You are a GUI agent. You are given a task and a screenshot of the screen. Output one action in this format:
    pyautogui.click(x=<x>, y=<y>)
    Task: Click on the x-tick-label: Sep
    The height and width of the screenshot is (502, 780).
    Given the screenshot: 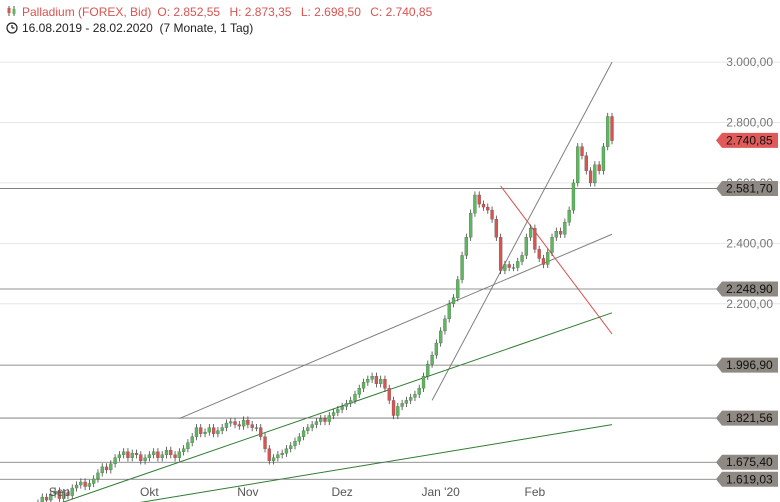 What is the action you would take?
    pyautogui.click(x=60, y=492)
    